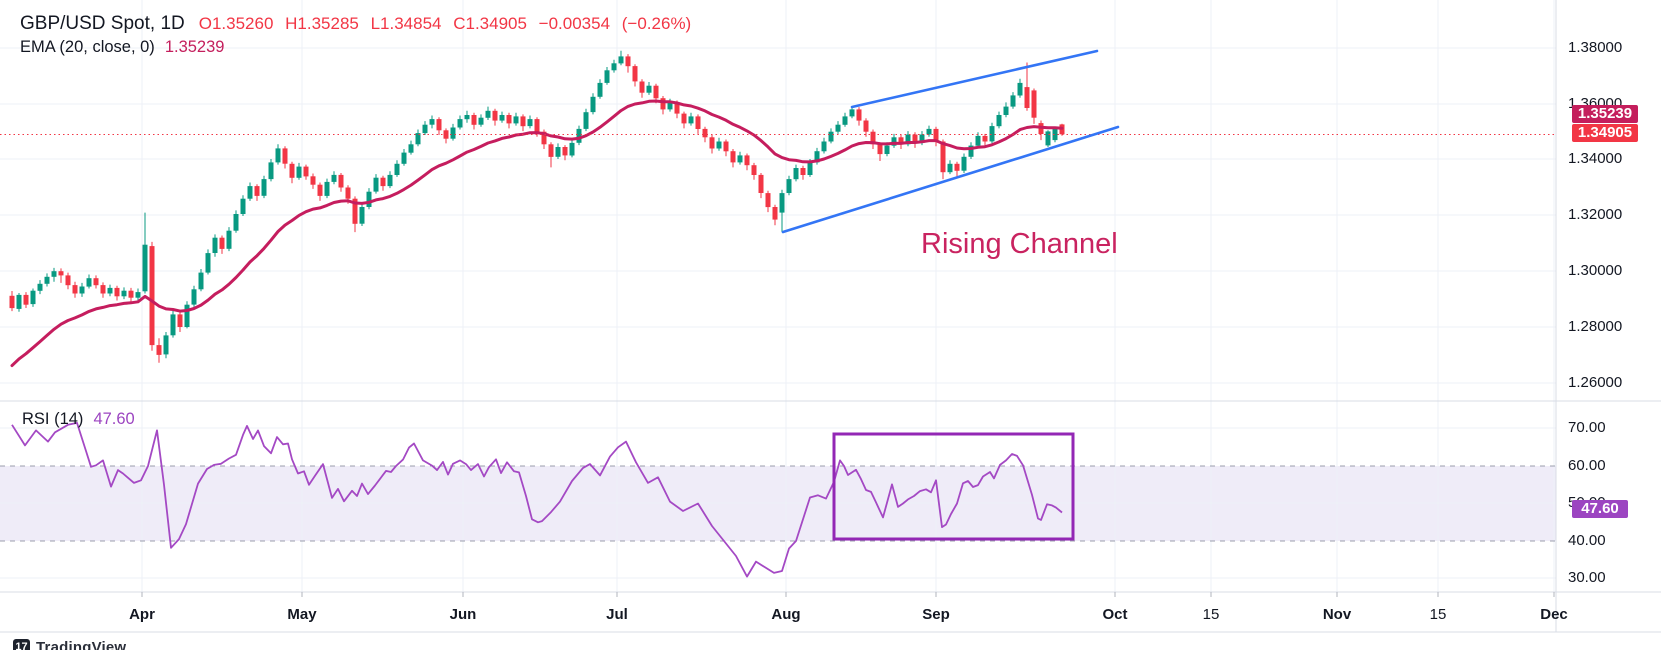  I want to click on rising-channel-lower-line, so click(950, 179).